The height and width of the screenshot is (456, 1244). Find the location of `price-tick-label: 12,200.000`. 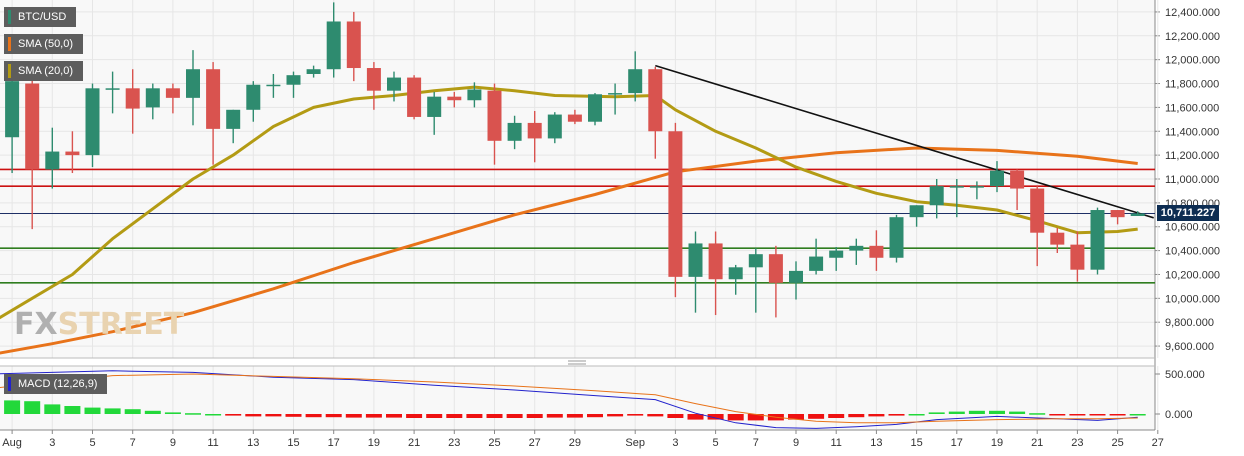

price-tick-label: 12,200.000 is located at coordinates (1192, 37).